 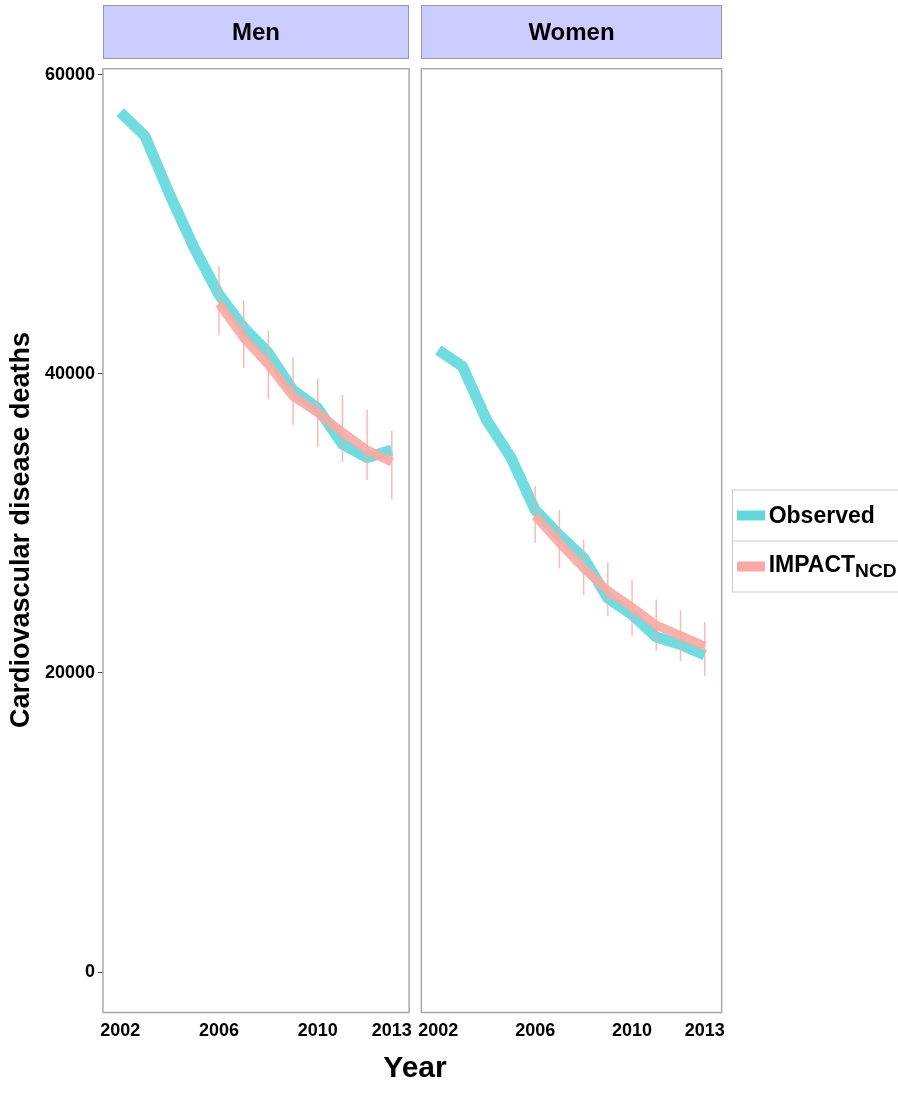 What do you see at coordinates (256, 32) in the screenshot?
I see `chart-title: Men` at bounding box center [256, 32].